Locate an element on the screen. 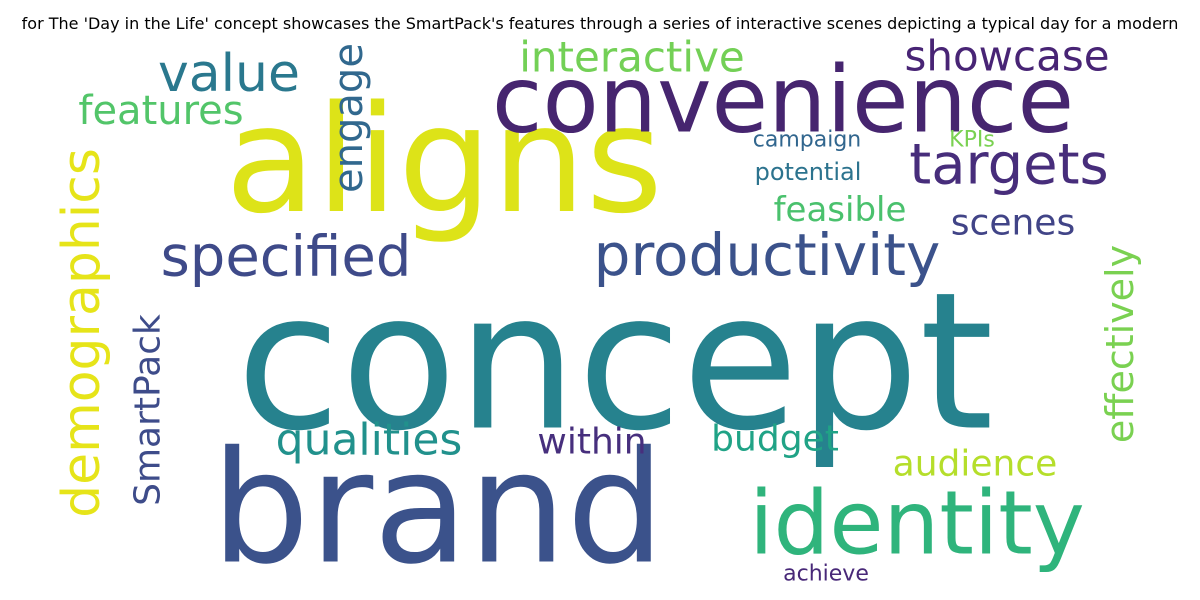 Image resolution: width=1200 pixels, height=600 pixels. word-potential: potential is located at coordinates (808, 172).